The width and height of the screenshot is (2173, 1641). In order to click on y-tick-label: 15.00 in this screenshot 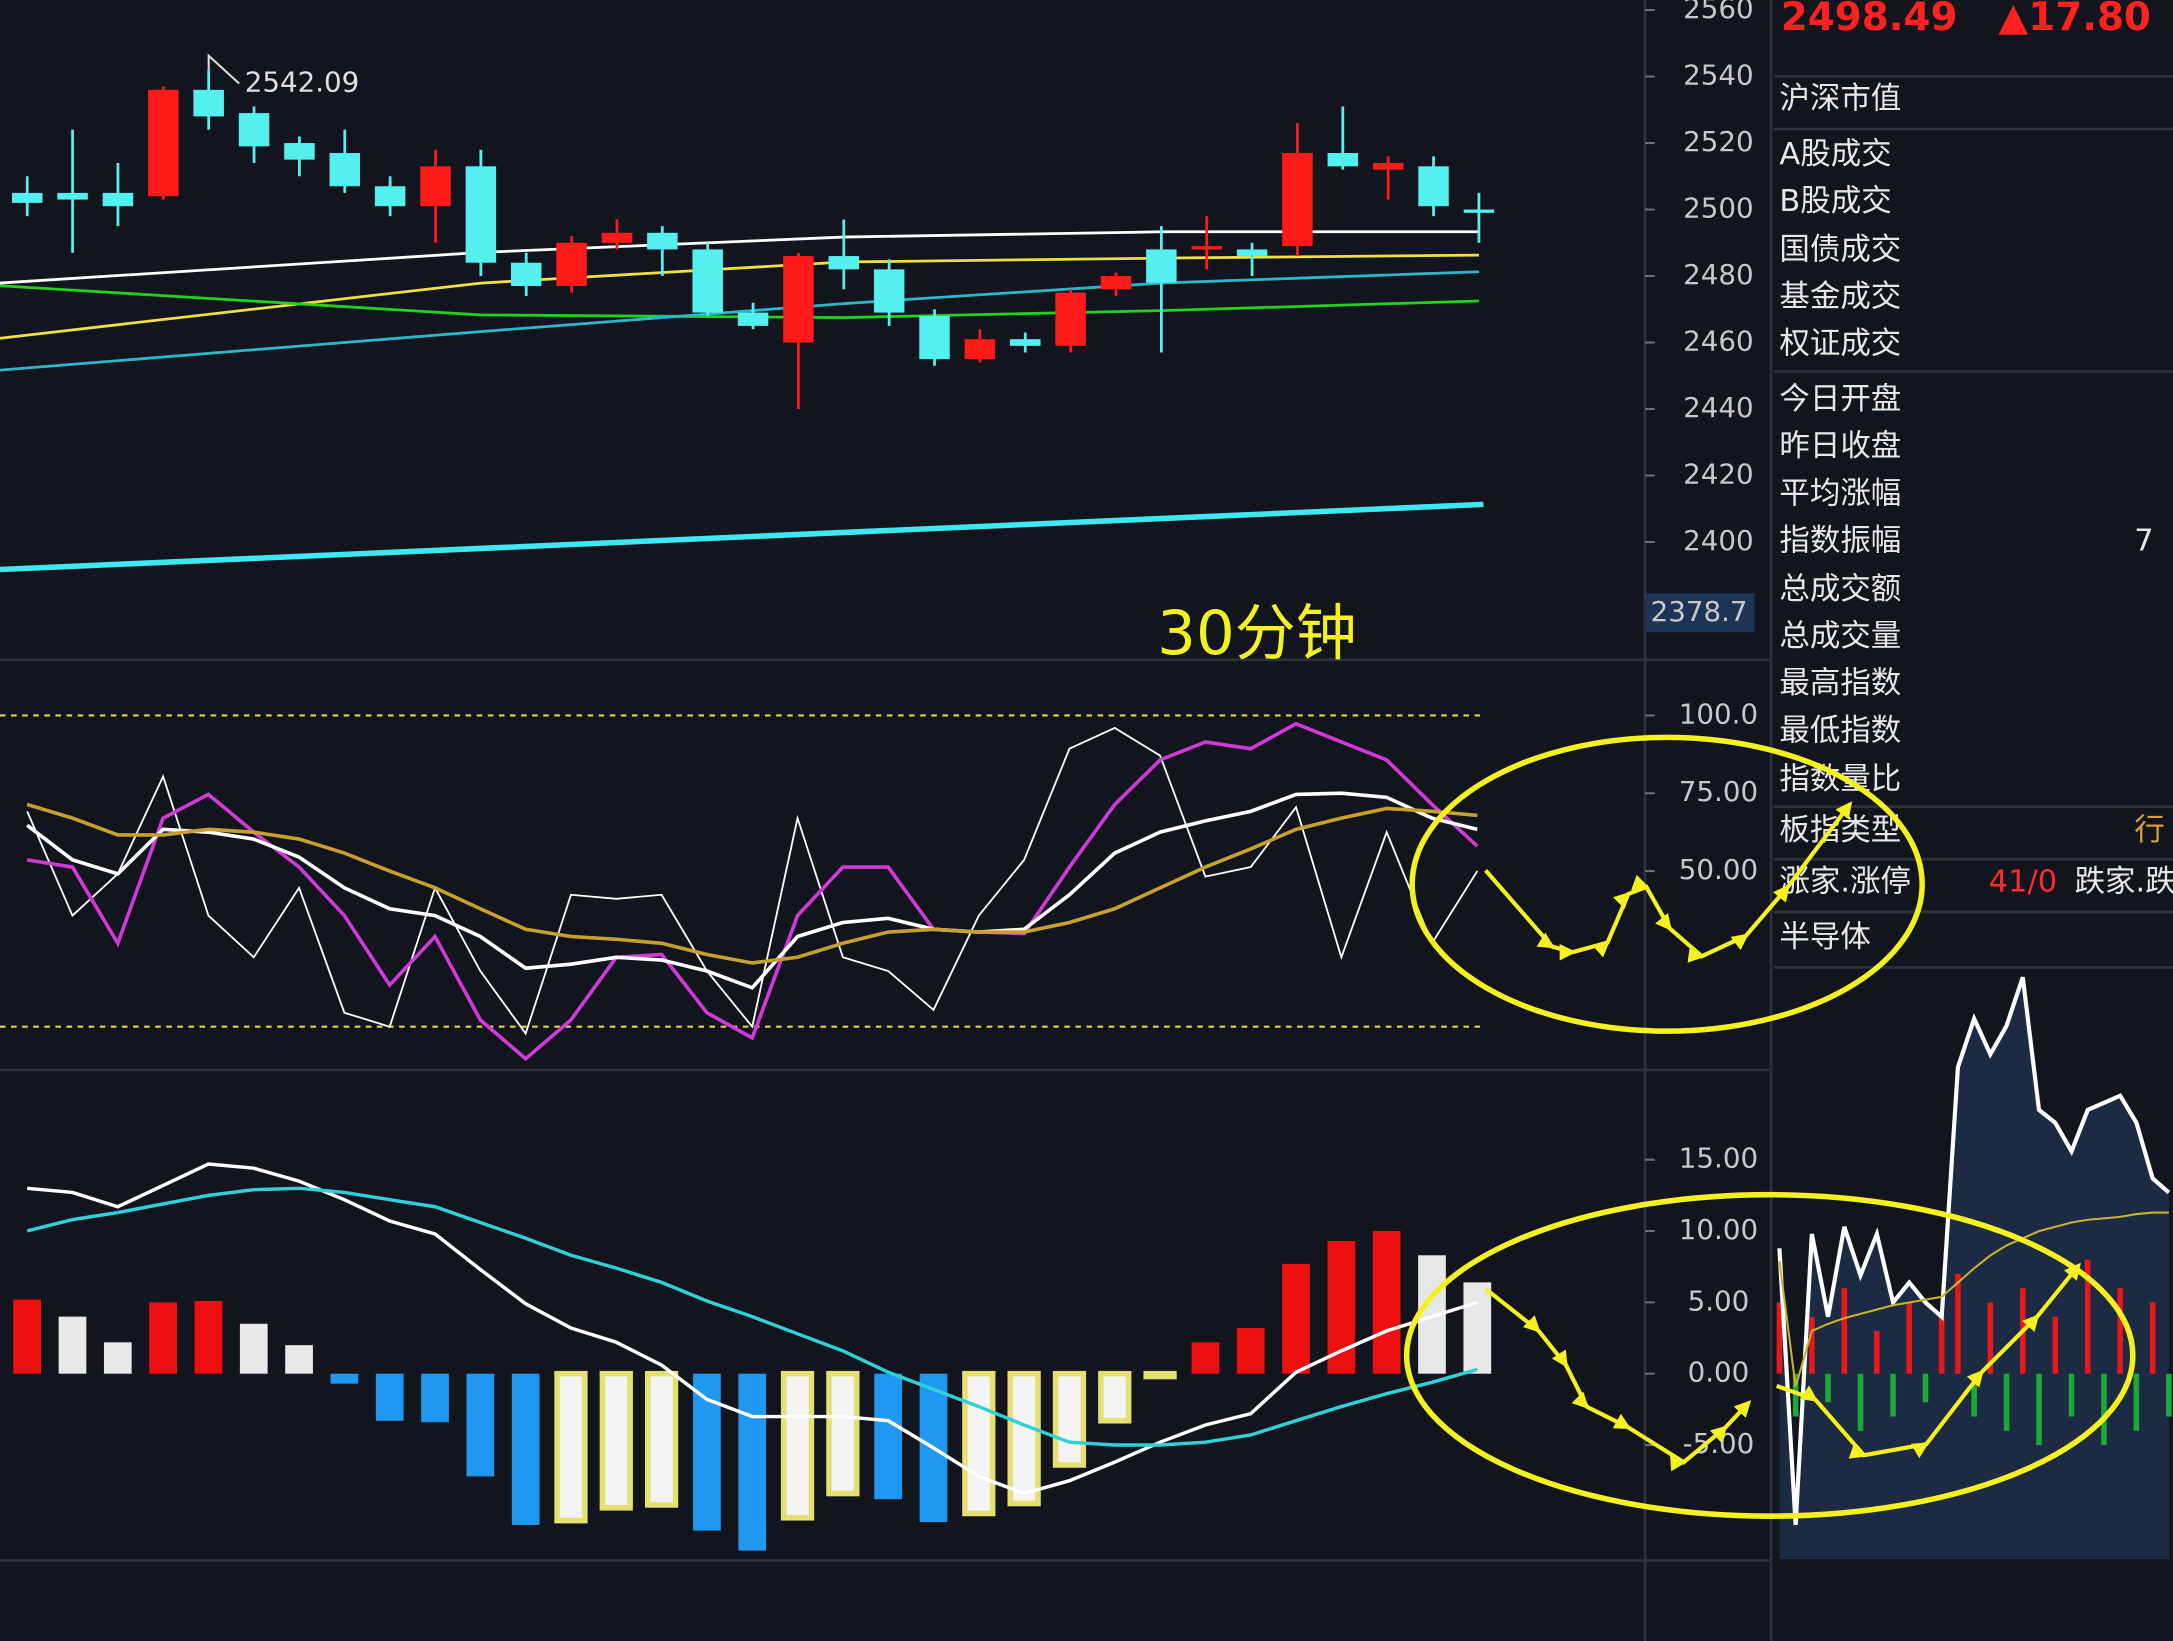, I will do `click(1718, 1158)`.